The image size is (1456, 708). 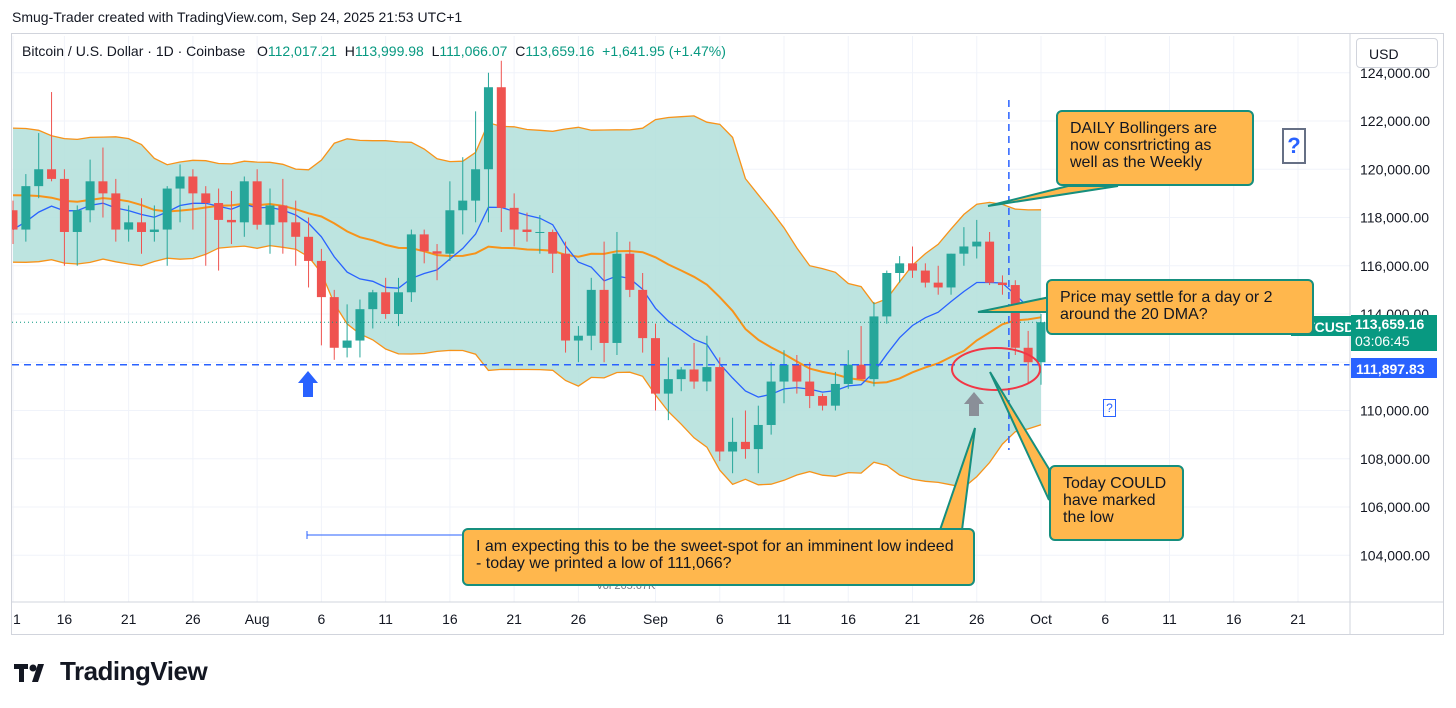 What do you see at coordinates (1394, 218) in the screenshot?
I see `y-tick-label: 118,000.00` at bounding box center [1394, 218].